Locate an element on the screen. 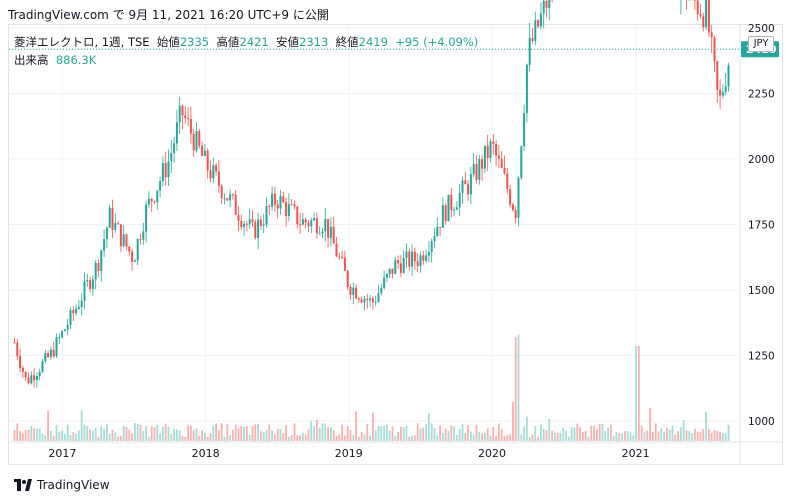 Image resolution: width=794 pixels, height=503 pixels. change-value: +95 (+4.09%) is located at coordinates (437, 42).